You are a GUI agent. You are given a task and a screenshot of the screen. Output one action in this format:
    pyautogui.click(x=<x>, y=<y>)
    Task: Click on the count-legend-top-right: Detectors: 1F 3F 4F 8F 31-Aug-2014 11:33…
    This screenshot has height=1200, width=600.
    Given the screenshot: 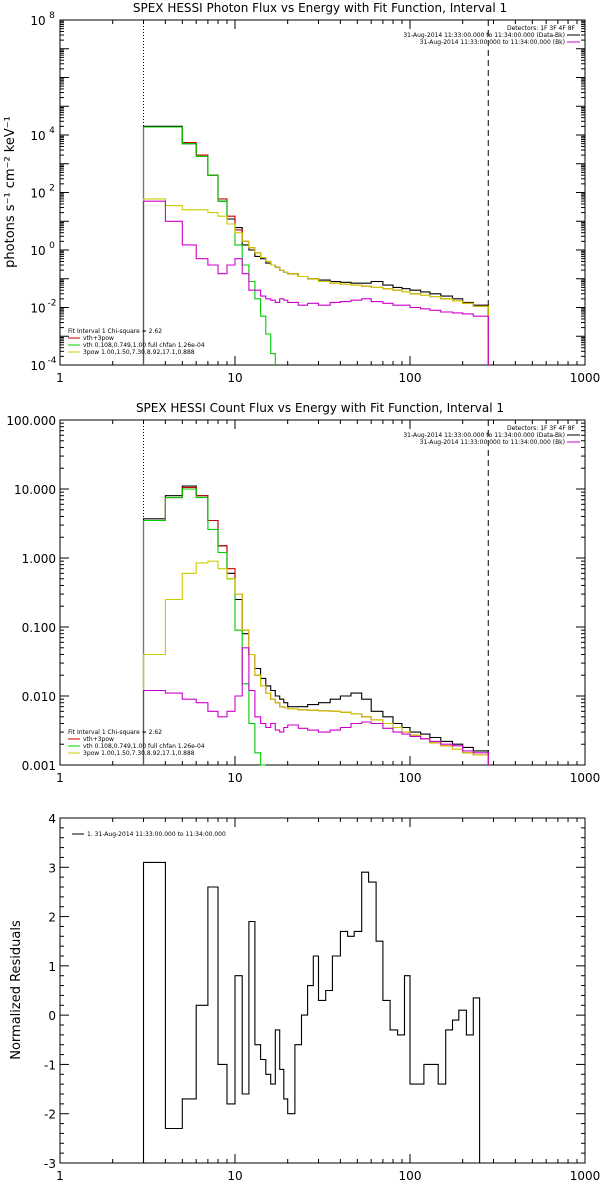 What is the action you would take?
    pyautogui.click(x=491, y=435)
    